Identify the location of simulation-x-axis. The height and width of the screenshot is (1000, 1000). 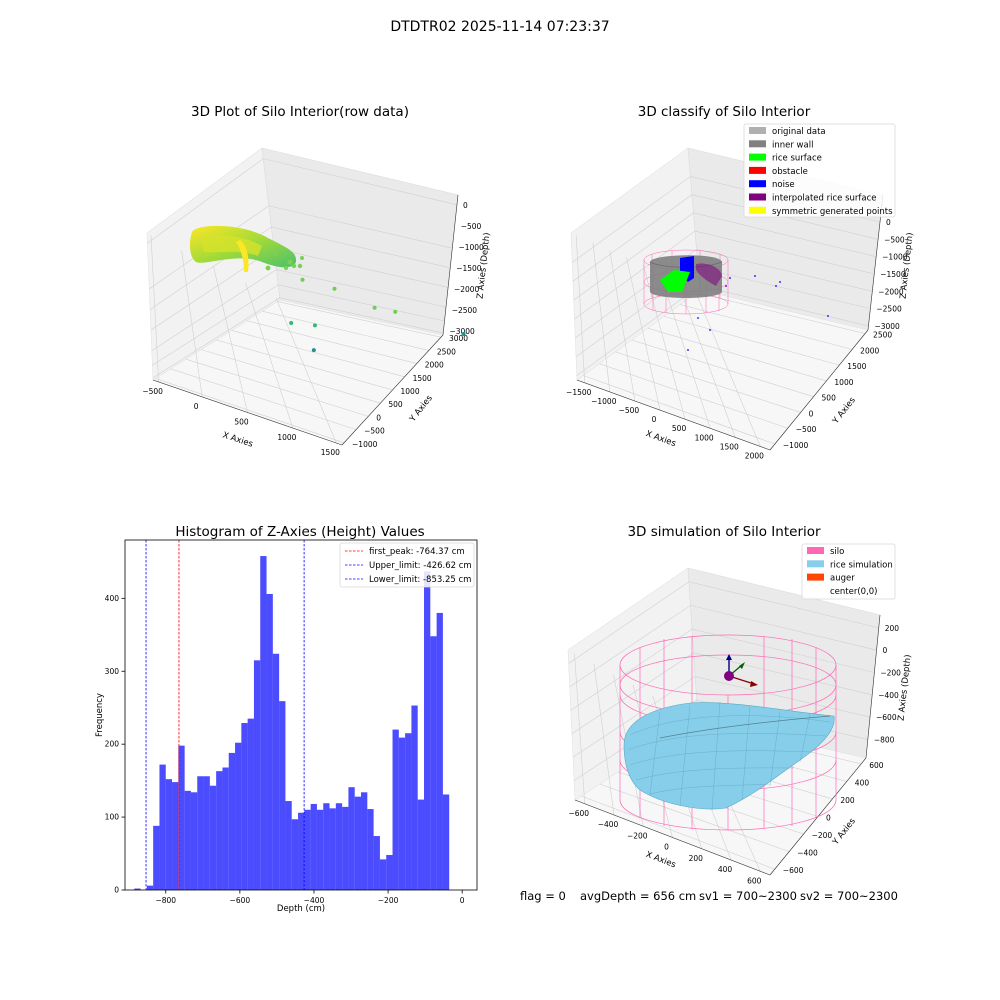
(672, 837).